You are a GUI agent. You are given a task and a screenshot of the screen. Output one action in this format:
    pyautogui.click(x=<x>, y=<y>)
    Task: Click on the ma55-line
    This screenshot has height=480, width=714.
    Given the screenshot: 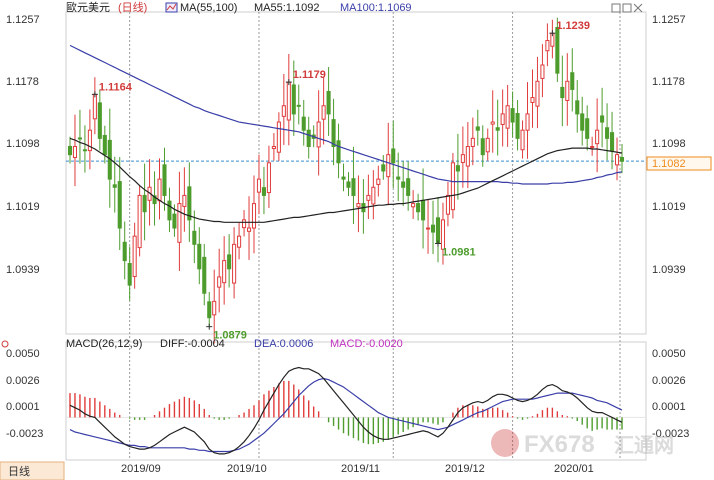 What is the action you would take?
    pyautogui.click(x=346, y=180)
    